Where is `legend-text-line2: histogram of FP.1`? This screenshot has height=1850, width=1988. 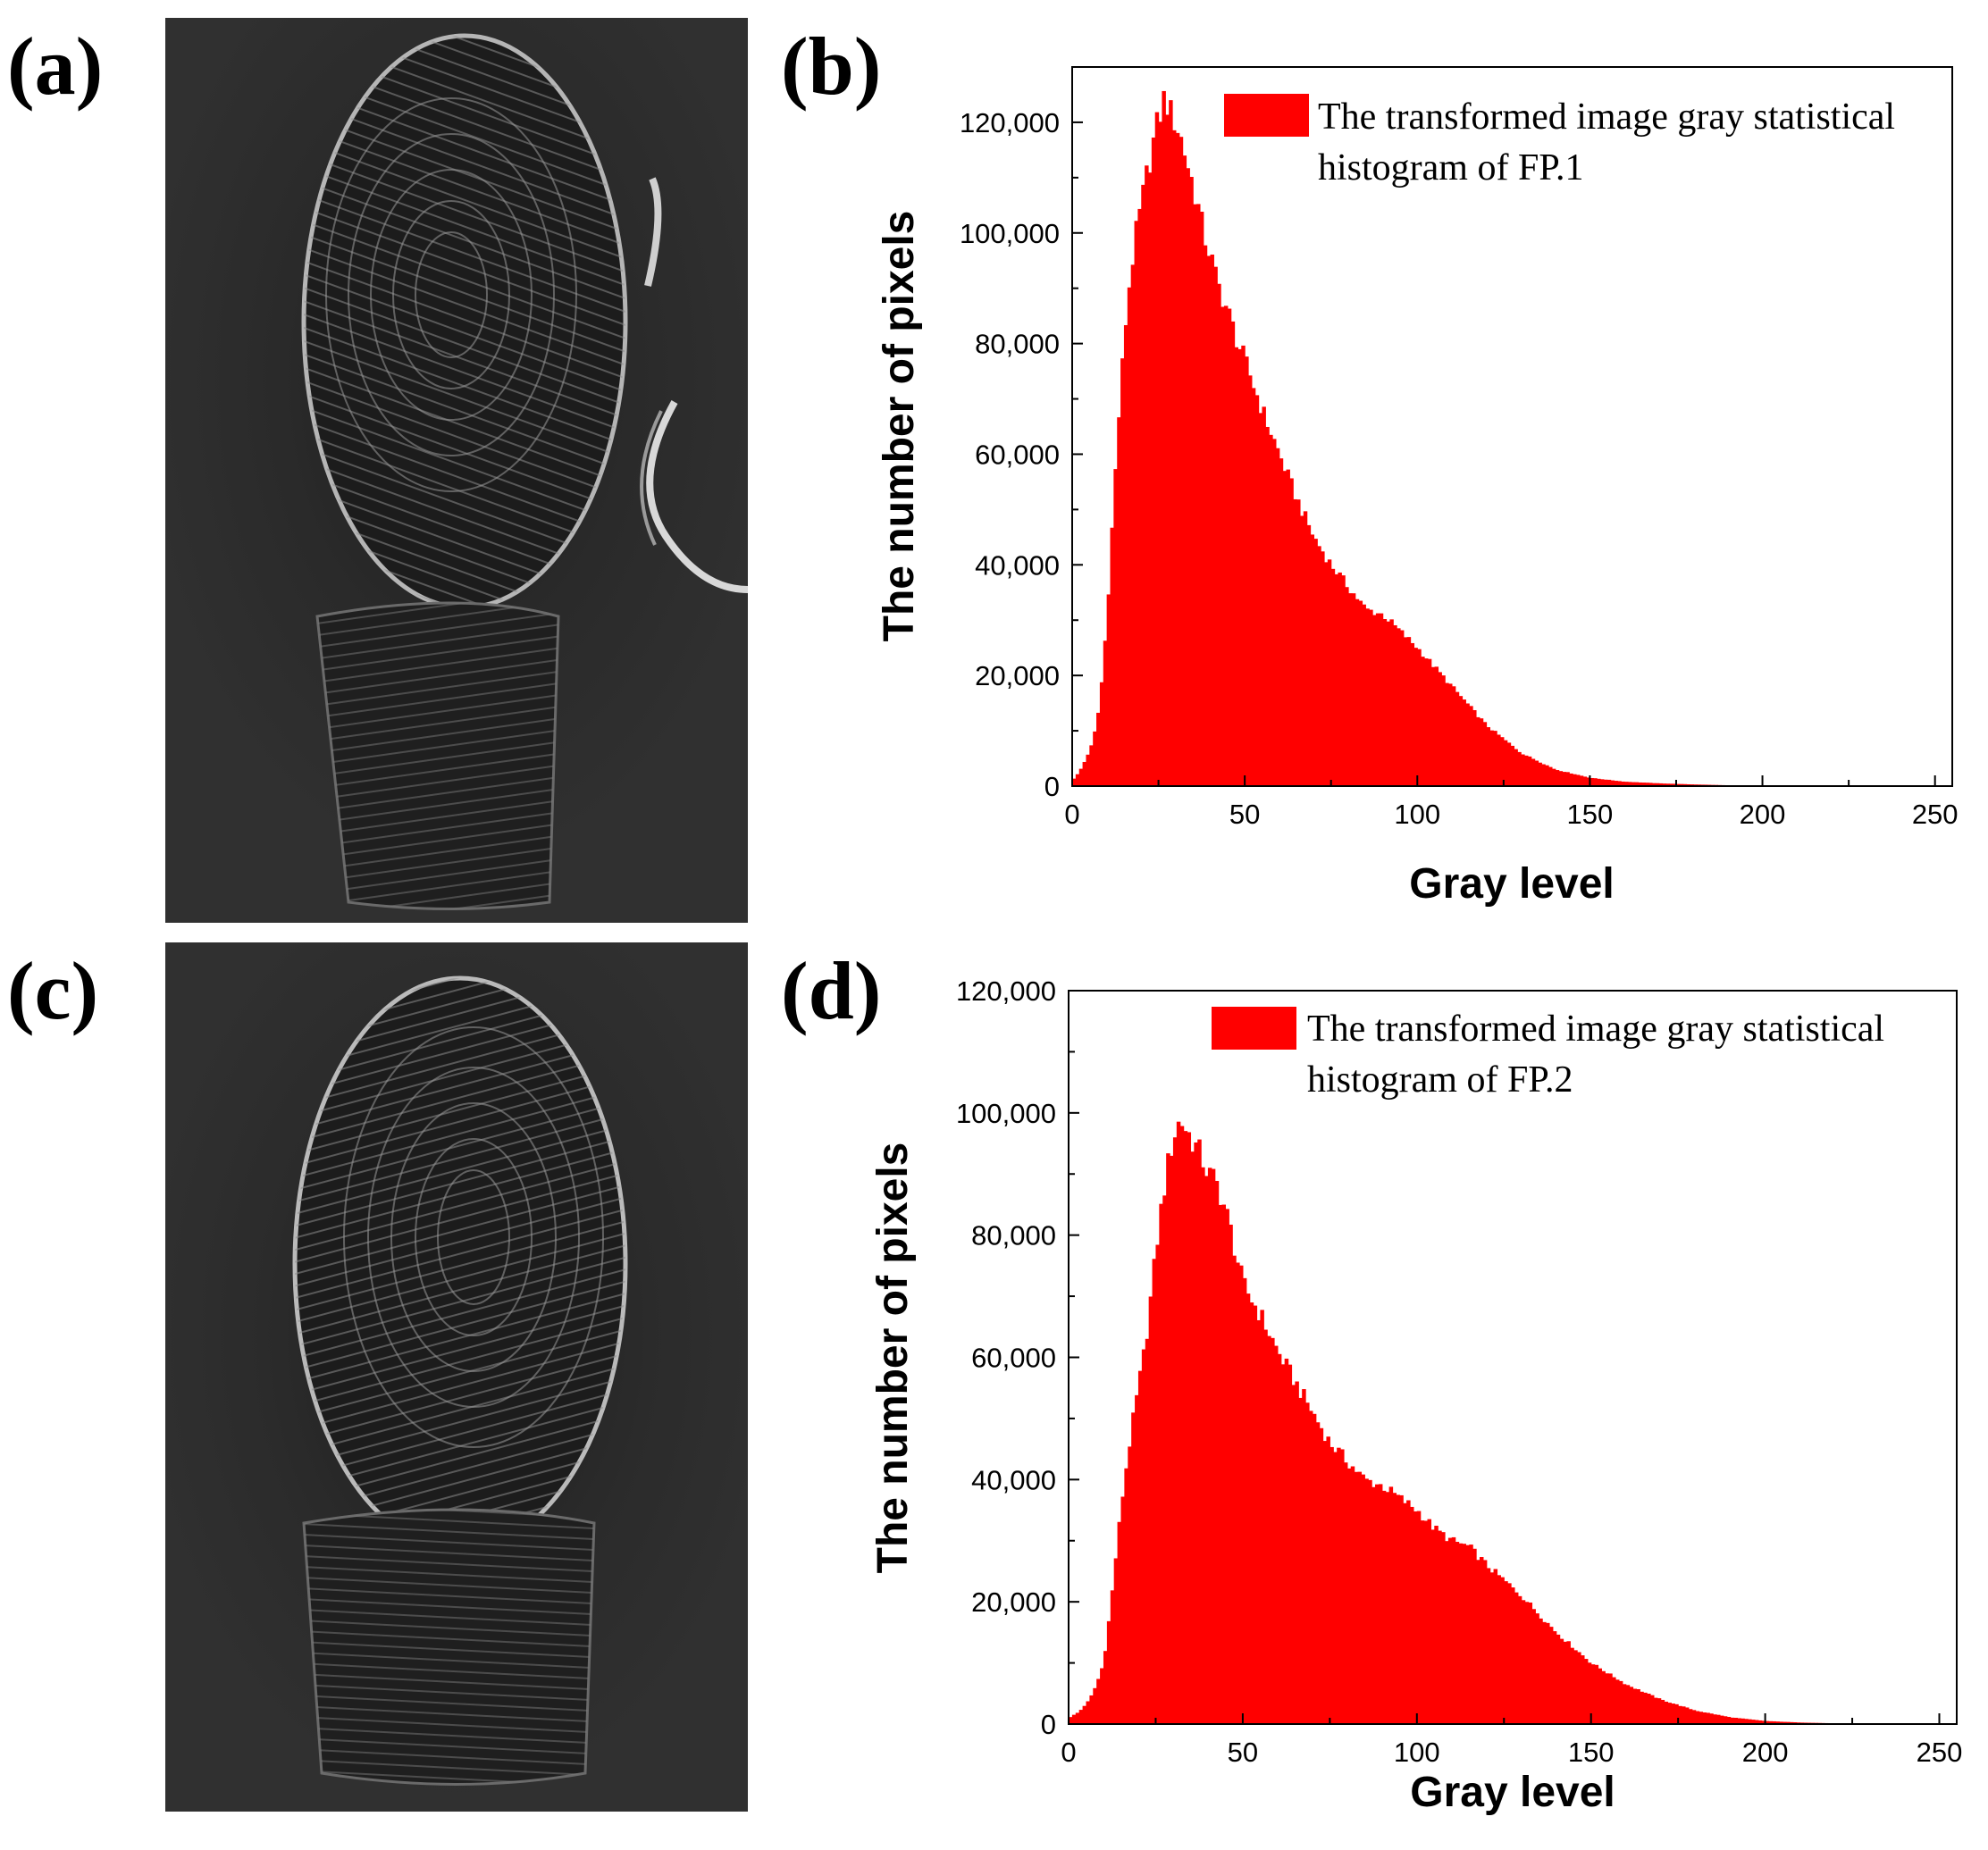
legend-text-line2: histogram of FP.1 is located at coordinates (1451, 167).